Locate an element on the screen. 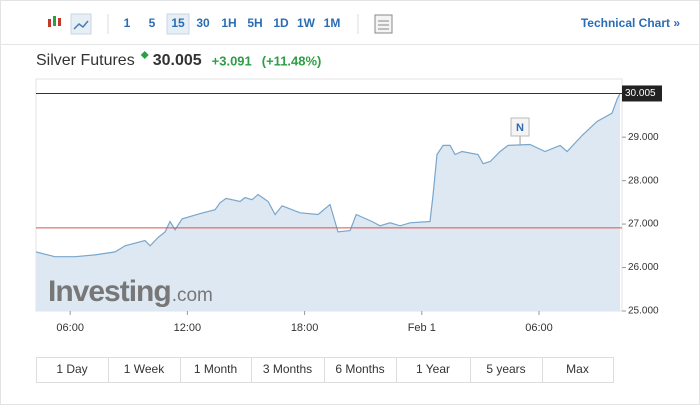  interval-active is located at coordinates (178, 24).